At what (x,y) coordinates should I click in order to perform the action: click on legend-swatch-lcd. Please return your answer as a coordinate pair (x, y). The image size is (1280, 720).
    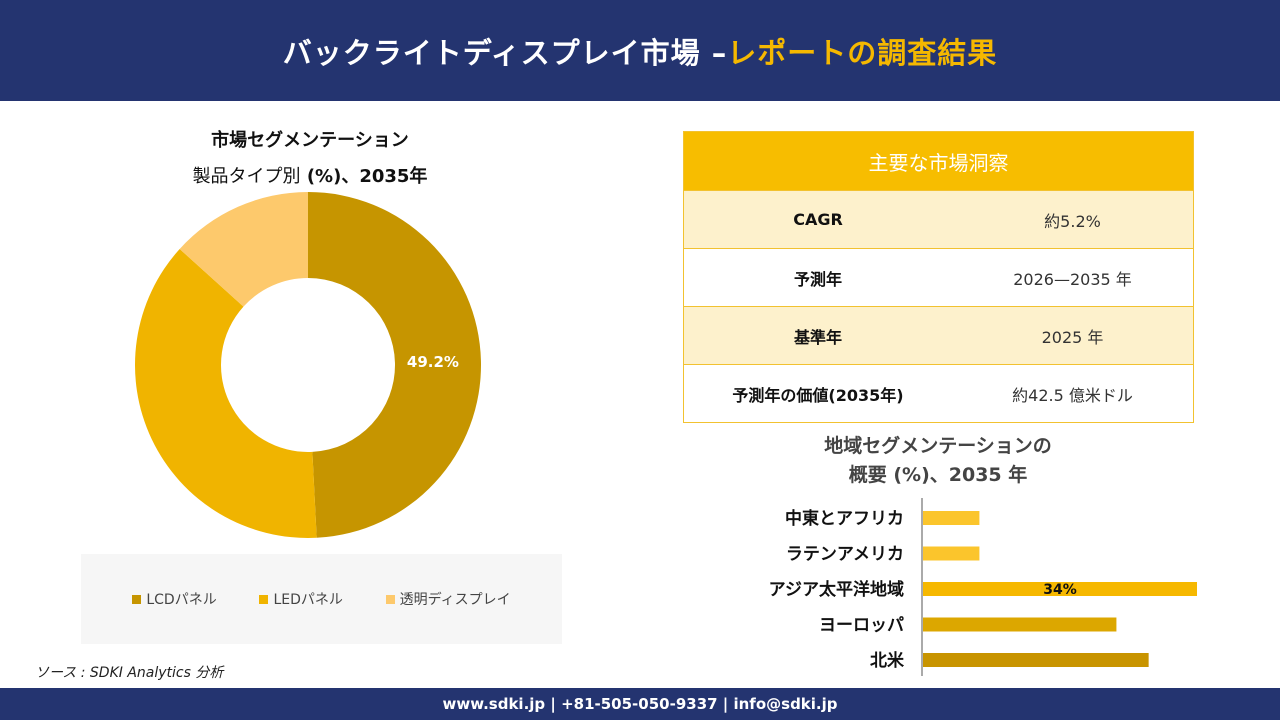
    Looking at the image, I should click on (137, 599).